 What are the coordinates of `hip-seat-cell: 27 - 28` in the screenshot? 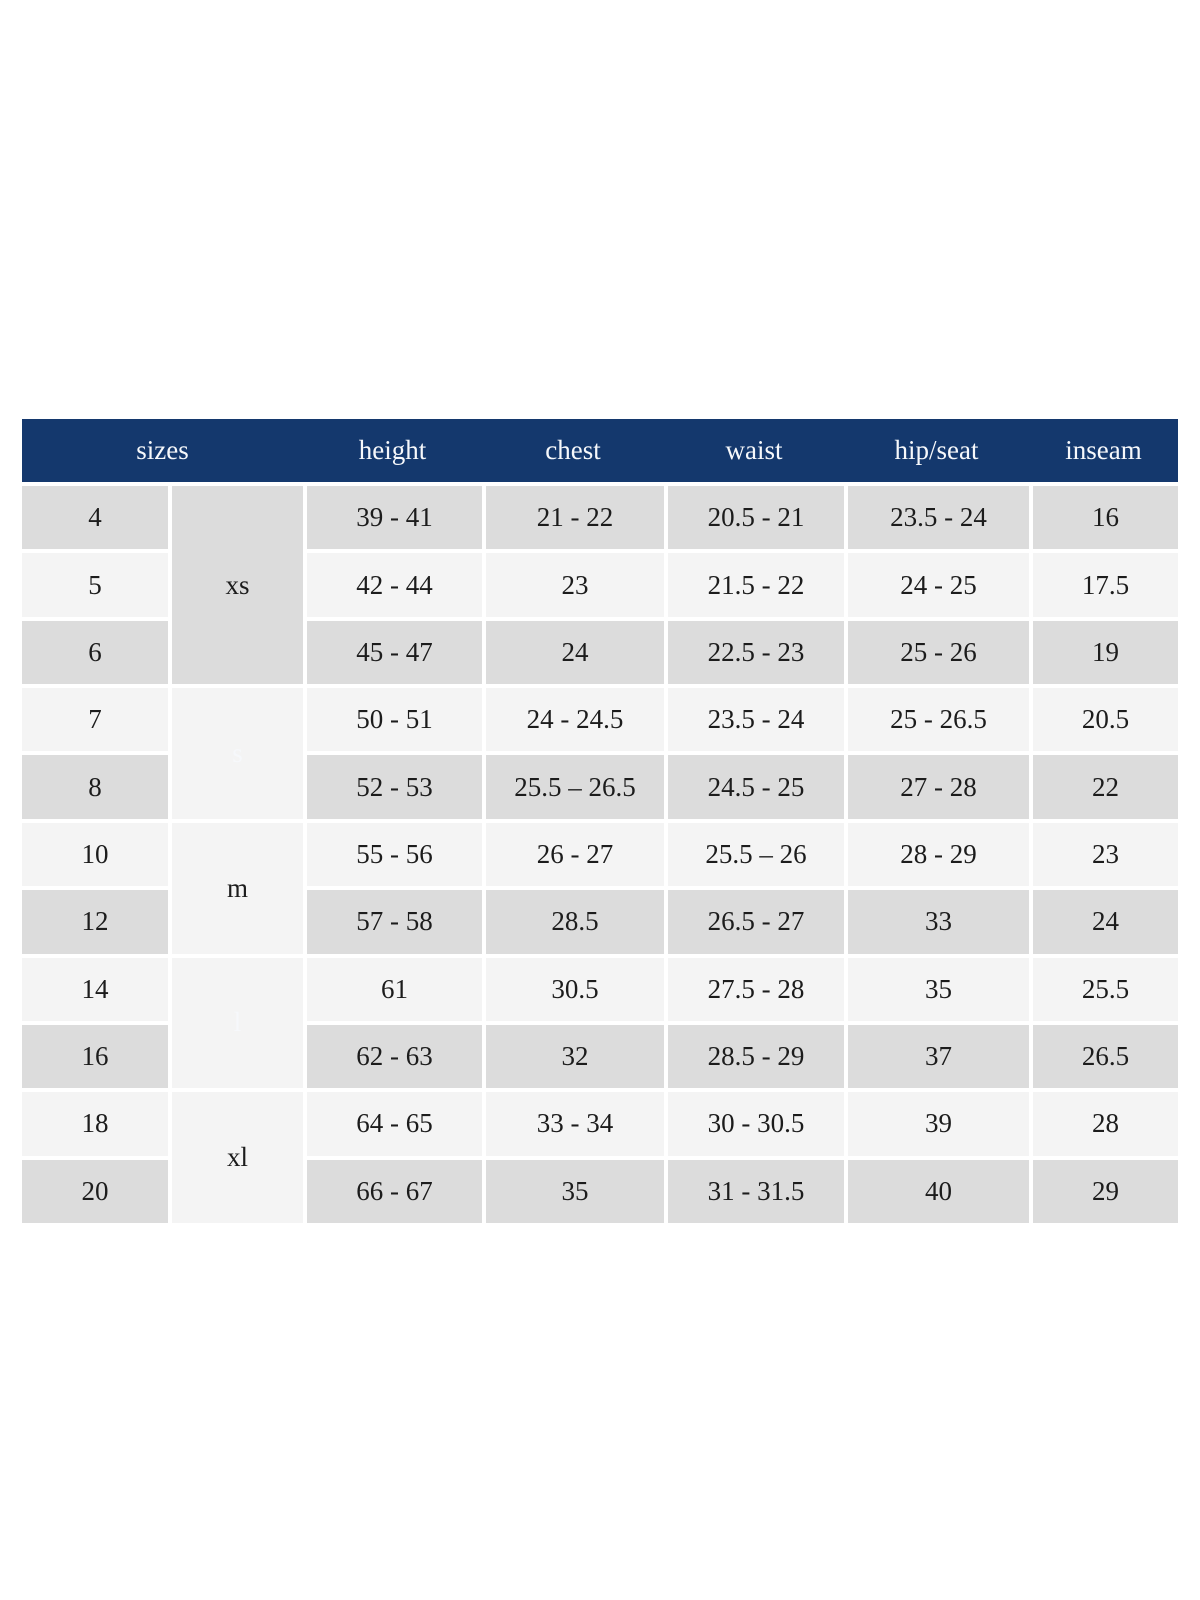 It's located at (937, 785).